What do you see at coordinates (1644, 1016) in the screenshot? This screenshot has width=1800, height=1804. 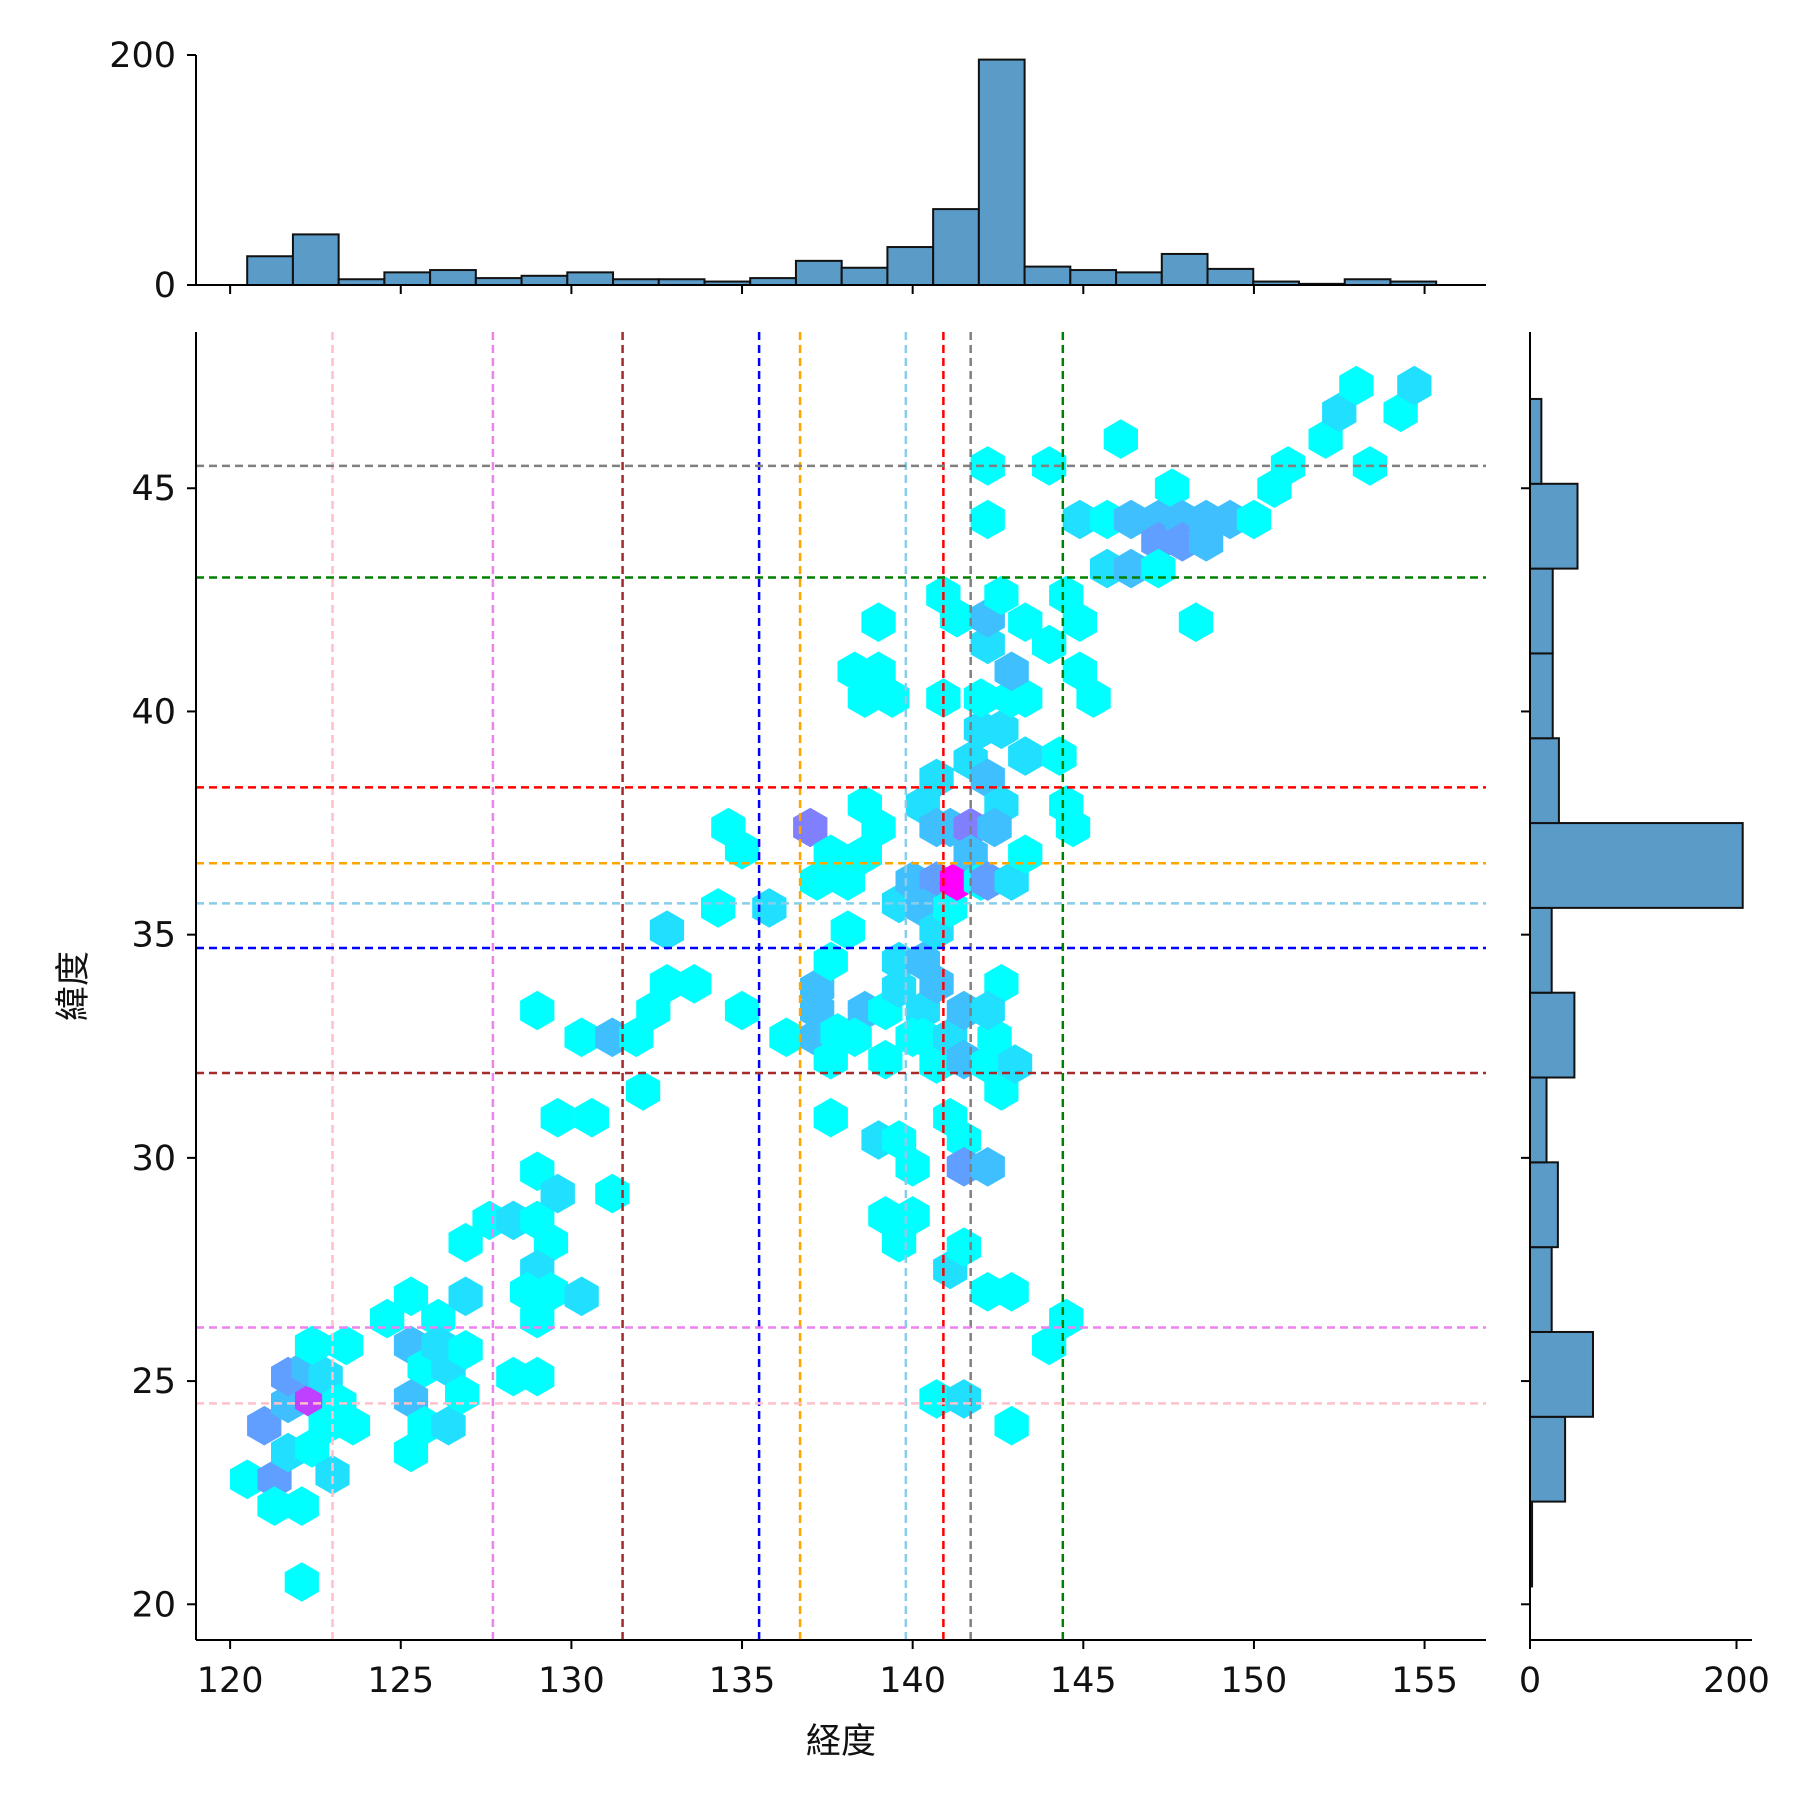 I see `right-histogram: 0 200` at bounding box center [1644, 1016].